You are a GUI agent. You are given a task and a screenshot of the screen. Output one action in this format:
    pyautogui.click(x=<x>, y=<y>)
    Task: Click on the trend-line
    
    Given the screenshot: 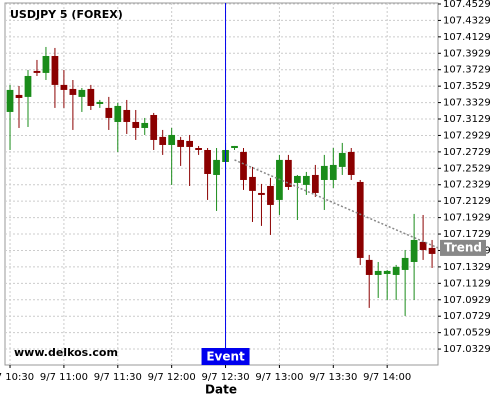 What is the action you would take?
    pyautogui.click(x=336, y=204)
    